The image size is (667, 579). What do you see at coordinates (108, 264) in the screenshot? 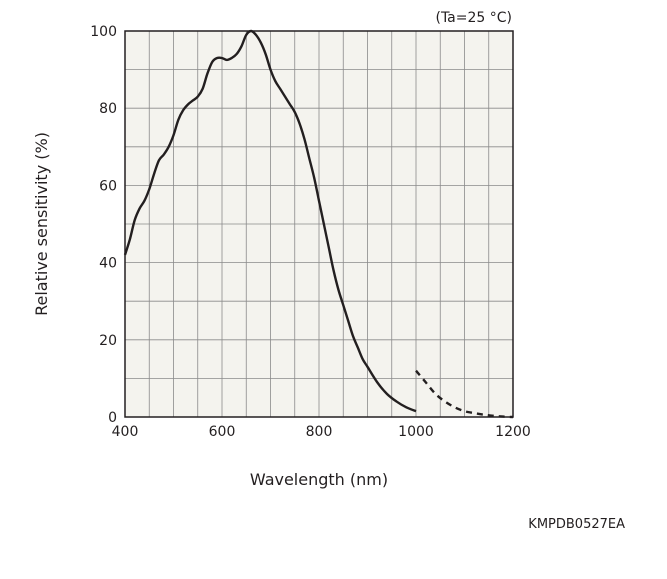
I see `y-tick-label: 40` at bounding box center [108, 264].